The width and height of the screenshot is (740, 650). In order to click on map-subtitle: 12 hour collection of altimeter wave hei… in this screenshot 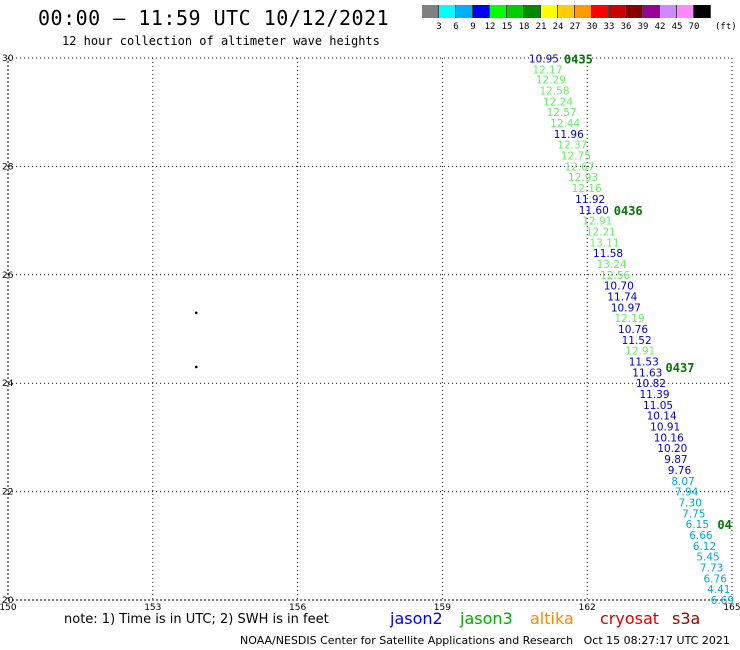, I will do `click(221, 41)`.